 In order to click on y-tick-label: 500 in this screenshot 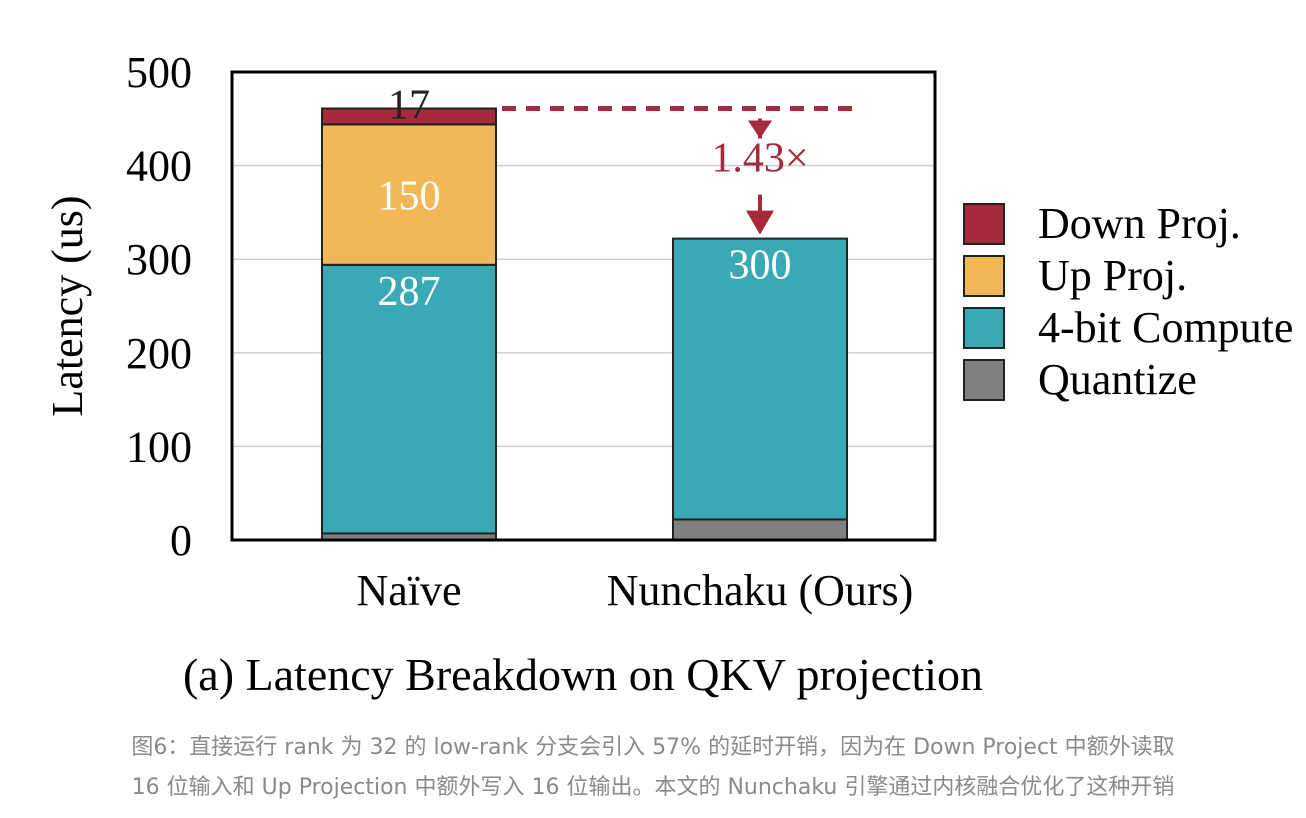, I will do `click(159, 72)`.